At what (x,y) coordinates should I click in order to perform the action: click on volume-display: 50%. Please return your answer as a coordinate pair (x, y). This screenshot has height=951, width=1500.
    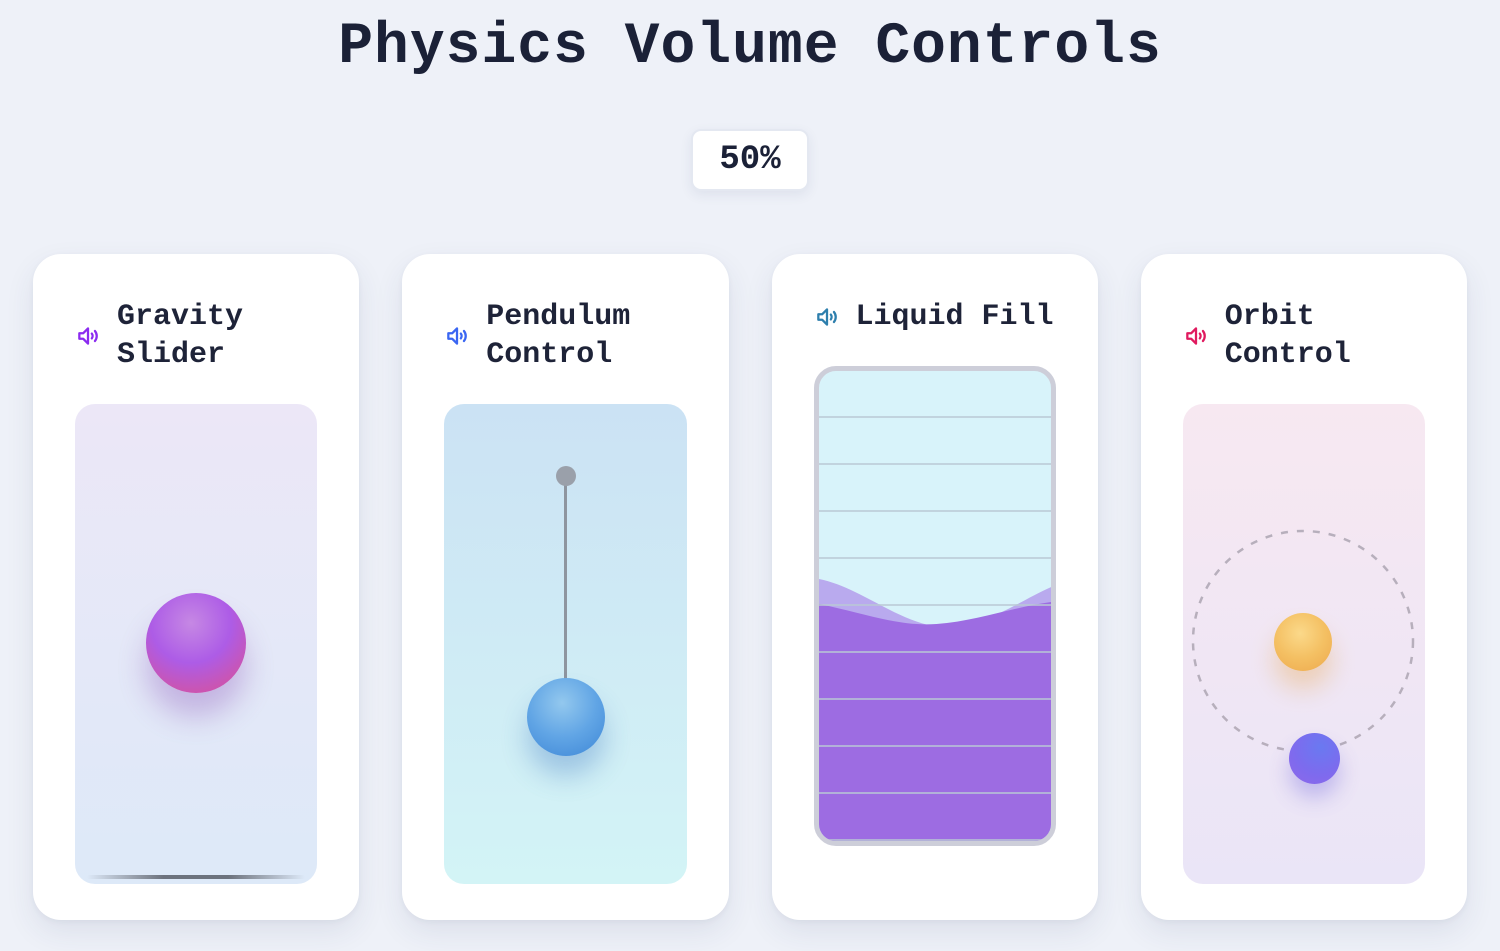
    Looking at the image, I should click on (750, 159).